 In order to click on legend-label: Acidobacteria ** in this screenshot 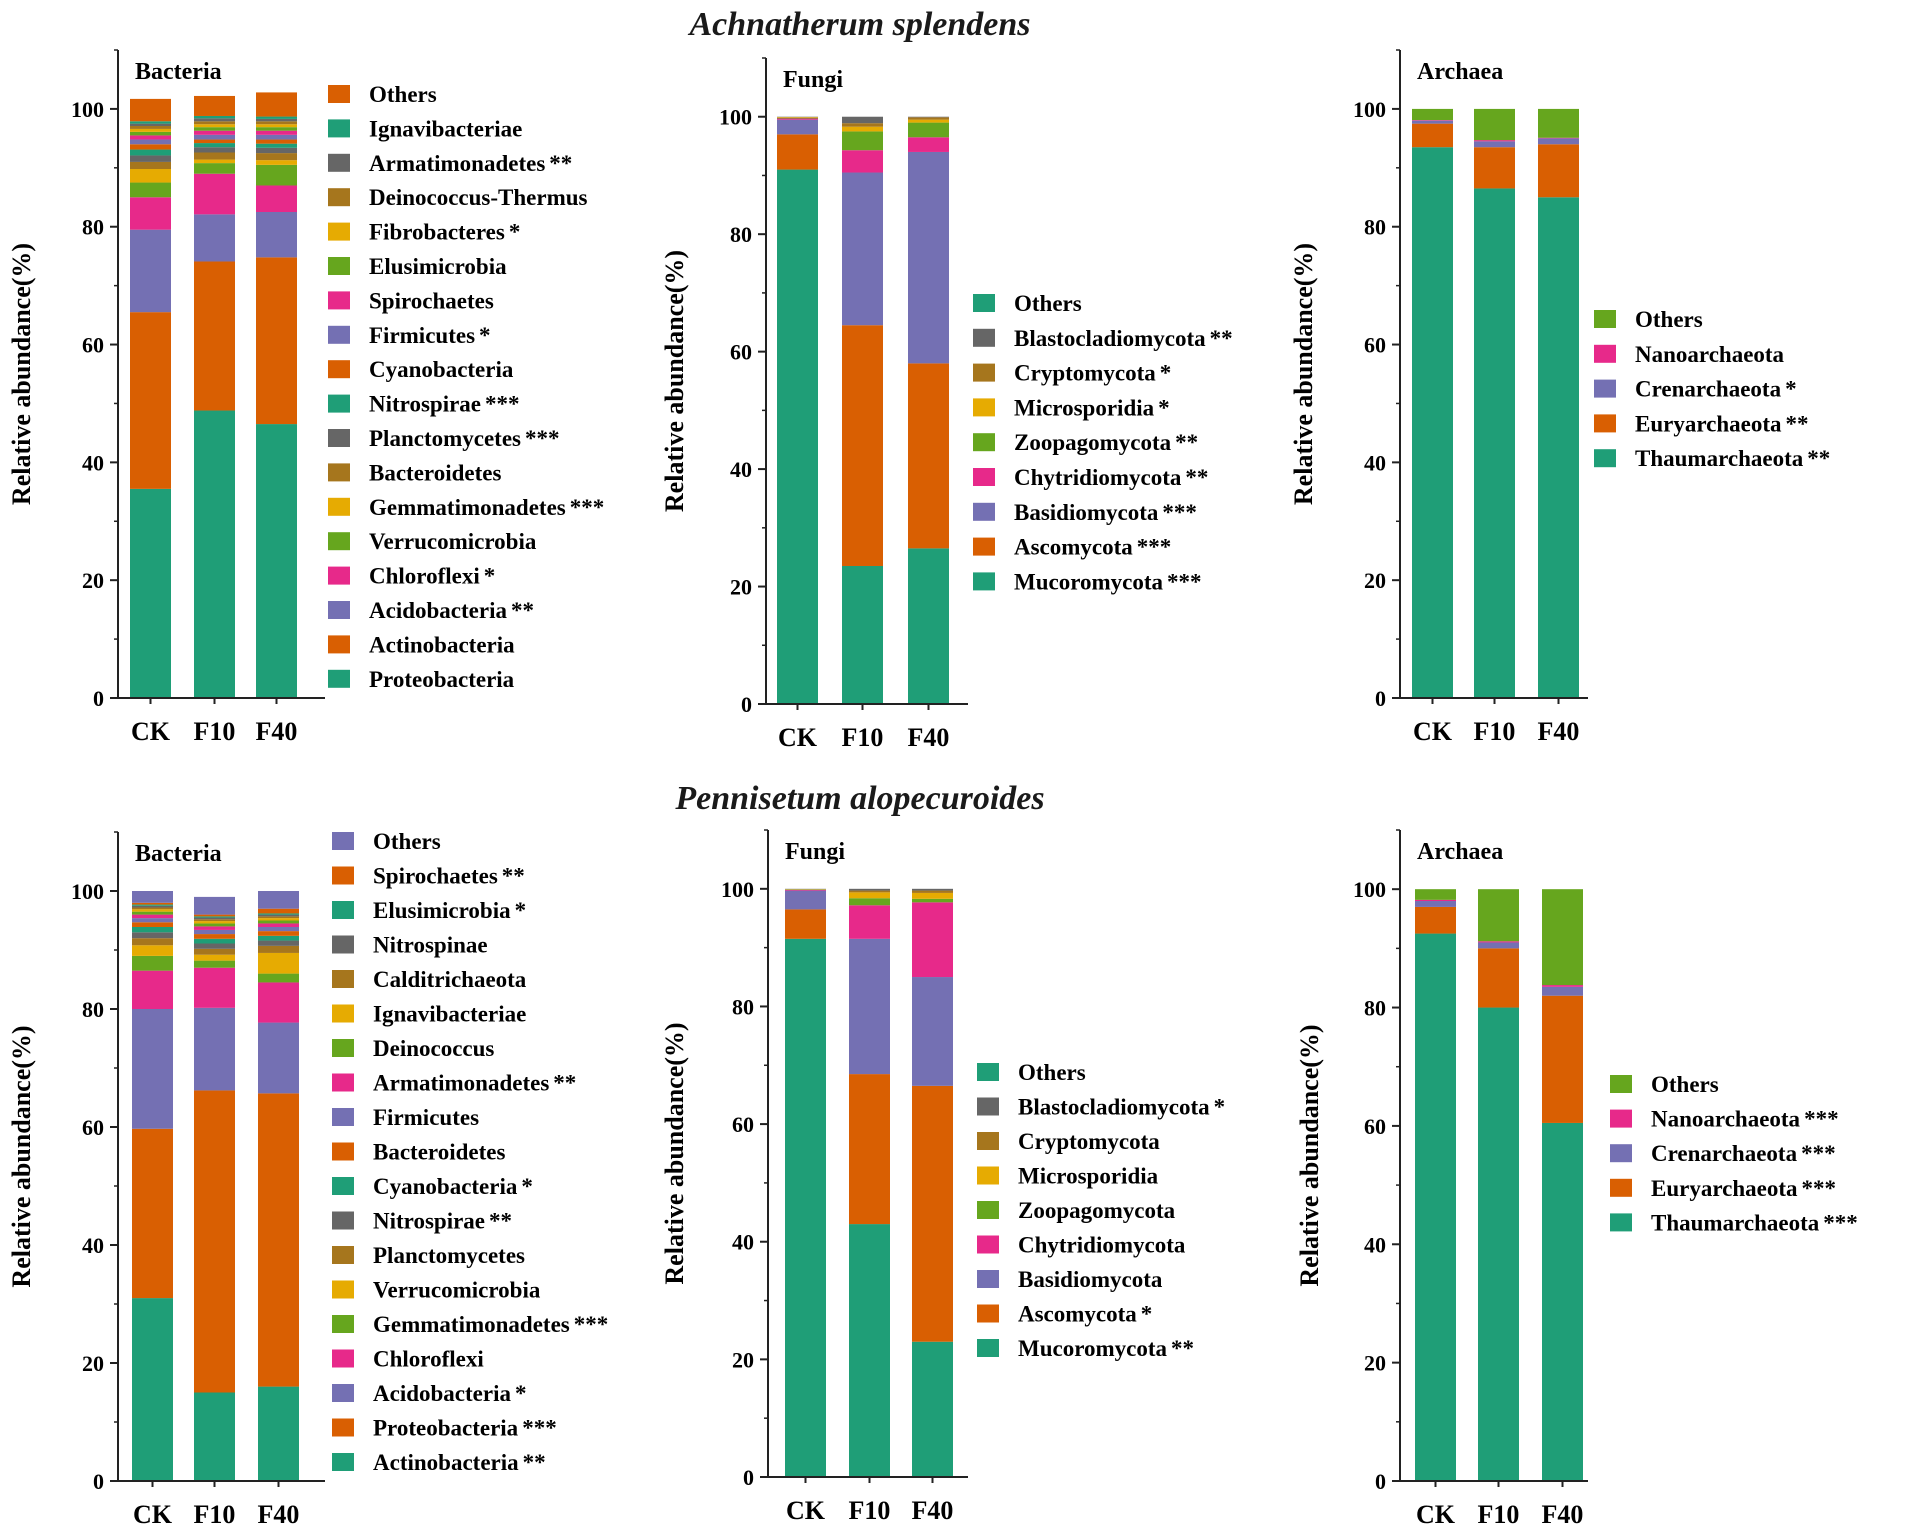, I will do `click(451, 610)`.